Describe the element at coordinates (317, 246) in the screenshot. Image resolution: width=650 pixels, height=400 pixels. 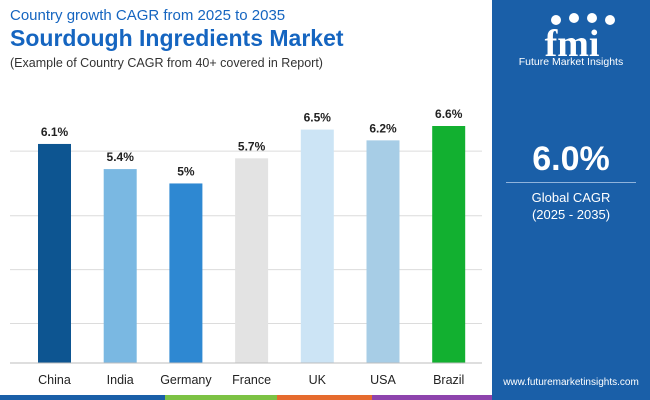
I see `bar-uk` at that location.